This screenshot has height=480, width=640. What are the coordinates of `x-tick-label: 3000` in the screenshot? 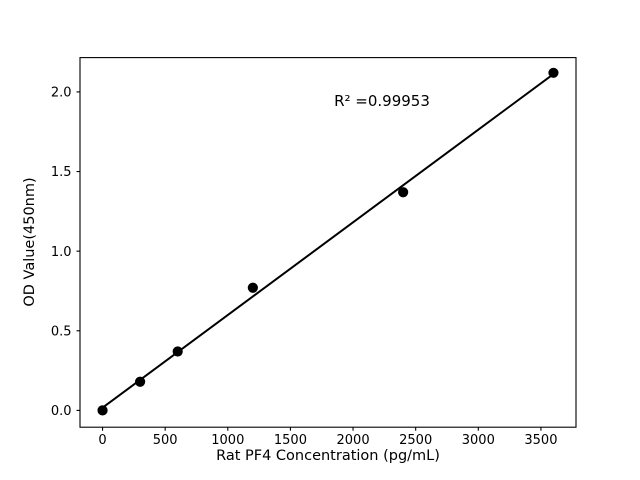 It's located at (478, 440).